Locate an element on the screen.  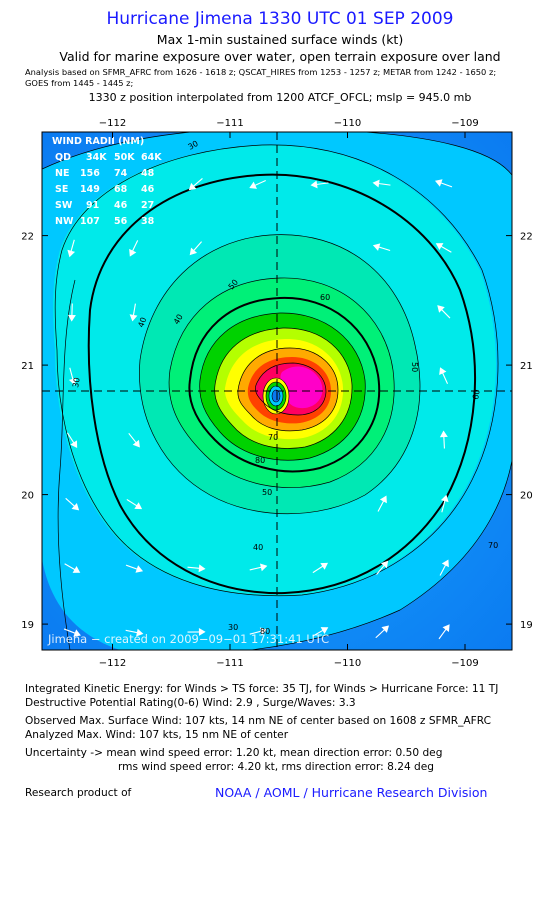
lon-tick-label-top: −110 is located at coordinates (347, 123).